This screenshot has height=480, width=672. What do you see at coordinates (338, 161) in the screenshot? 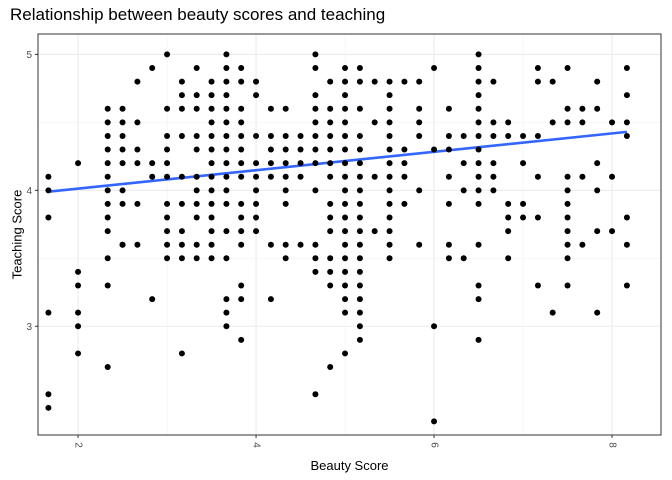
I see `trend-line-layer` at bounding box center [338, 161].